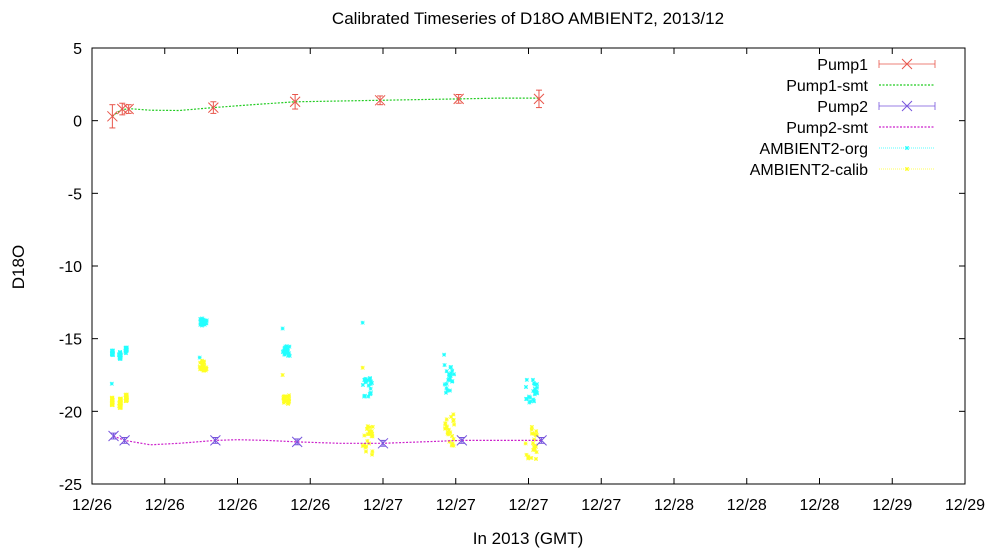 The height and width of the screenshot is (559, 998). Describe the element at coordinates (674, 505) in the screenshot. I see `x-tick-label: 12/28` at that location.